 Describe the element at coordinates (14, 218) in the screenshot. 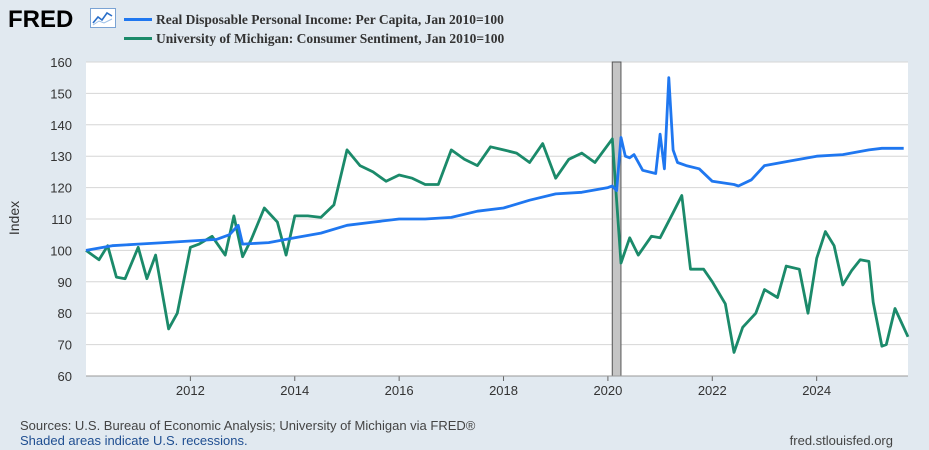

I see `y-axis-label: Index` at that location.